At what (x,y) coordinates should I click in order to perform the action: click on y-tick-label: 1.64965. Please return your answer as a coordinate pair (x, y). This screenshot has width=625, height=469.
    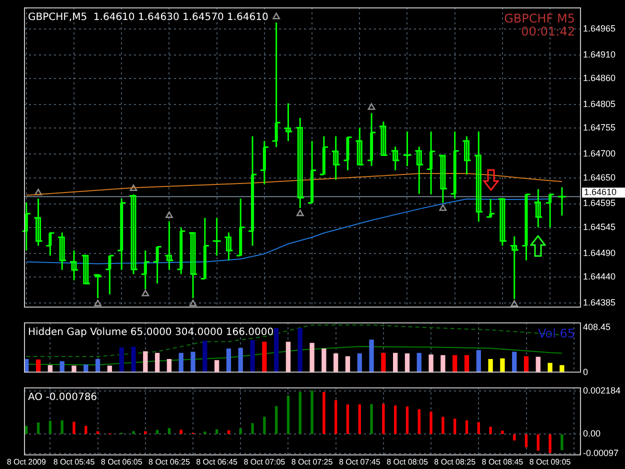
    Looking at the image, I should click on (599, 29).